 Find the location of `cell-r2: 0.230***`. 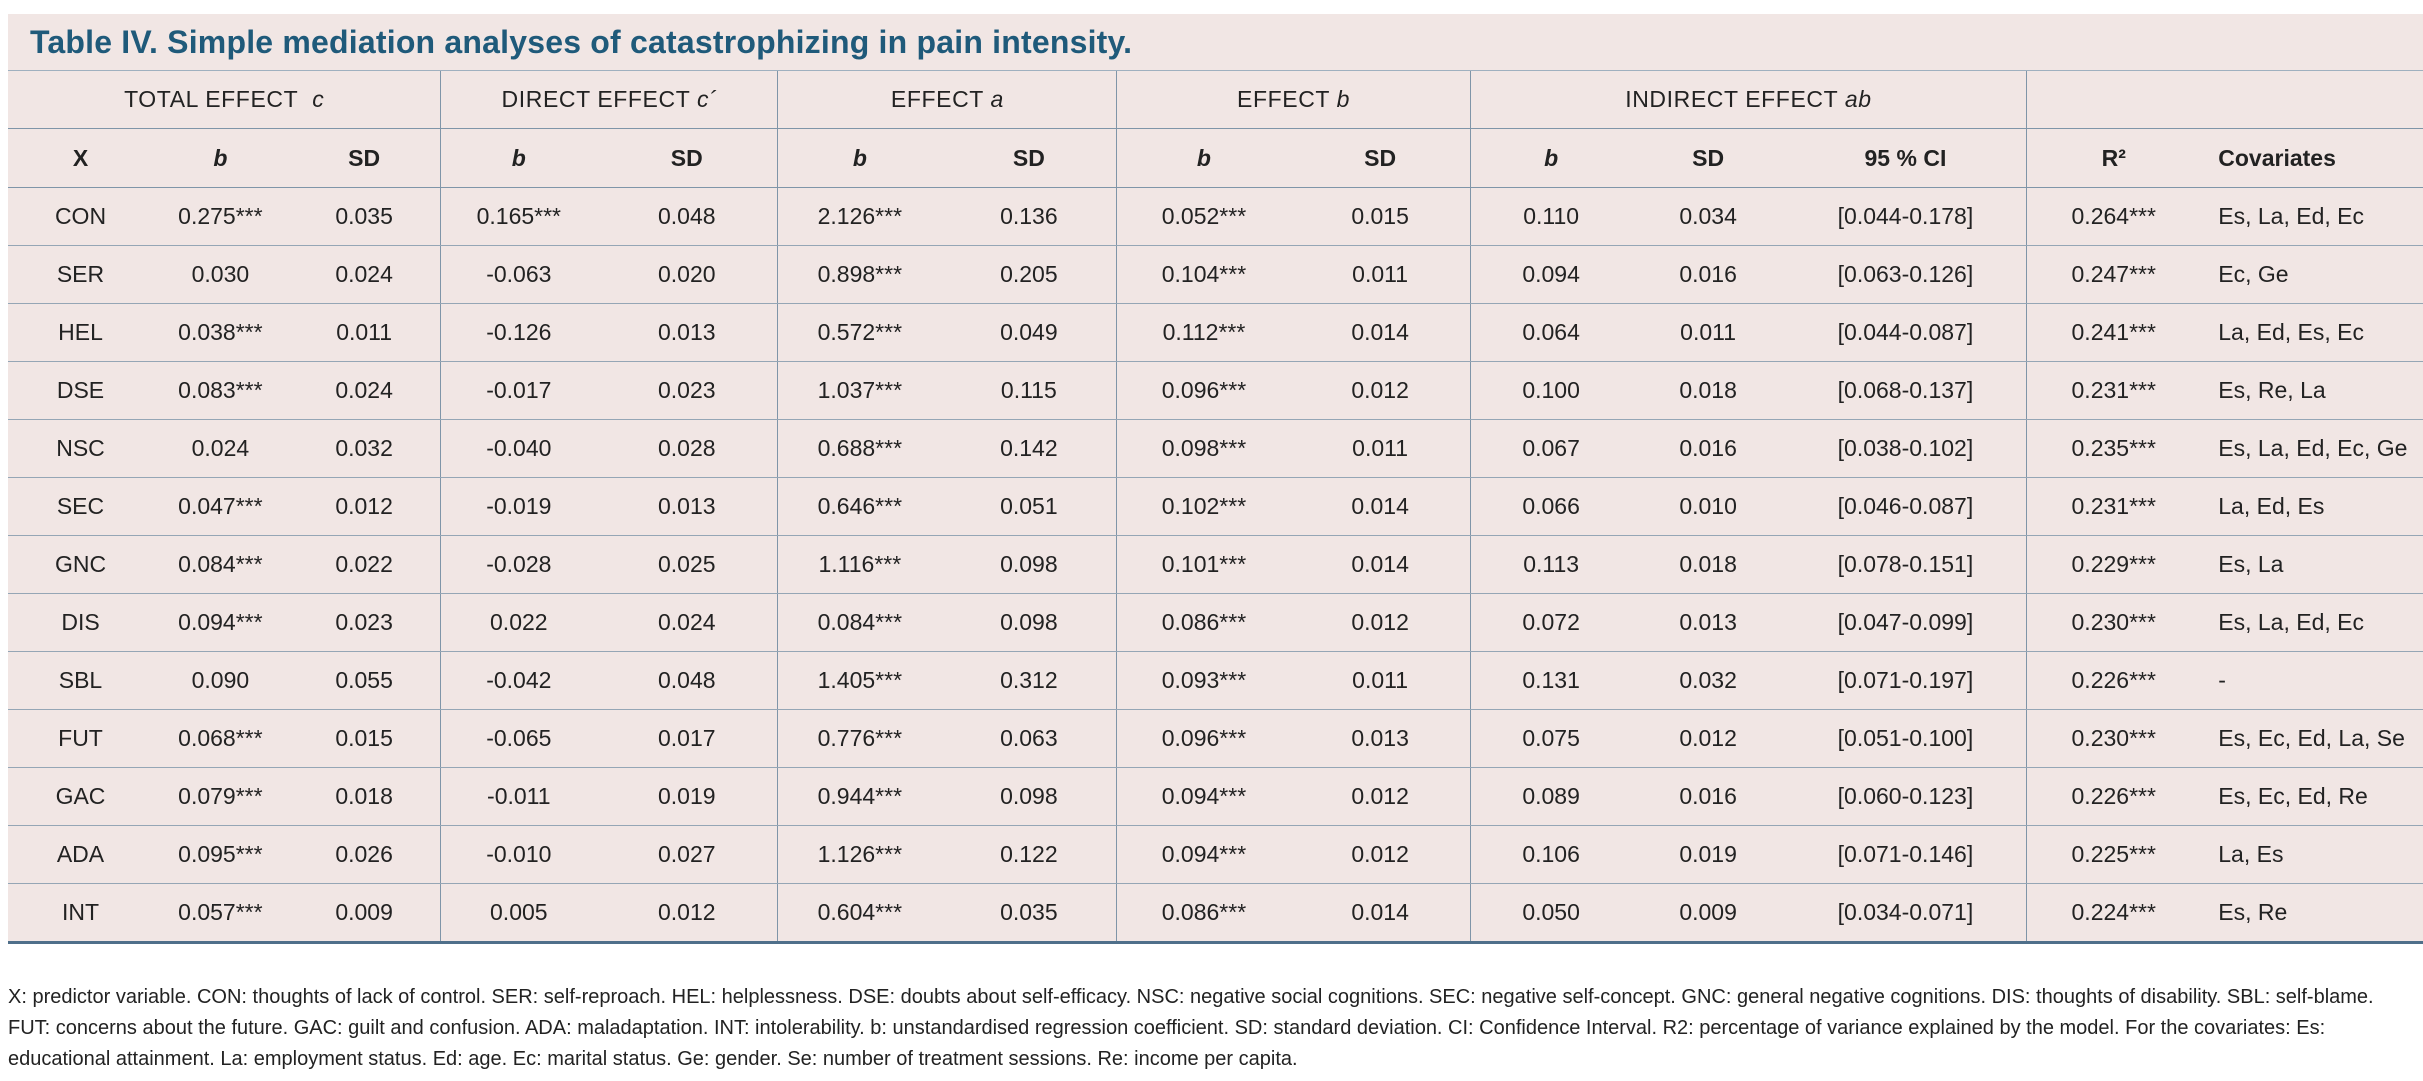

cell-r2: 0.230*** is located at coordinates (2113, 738).